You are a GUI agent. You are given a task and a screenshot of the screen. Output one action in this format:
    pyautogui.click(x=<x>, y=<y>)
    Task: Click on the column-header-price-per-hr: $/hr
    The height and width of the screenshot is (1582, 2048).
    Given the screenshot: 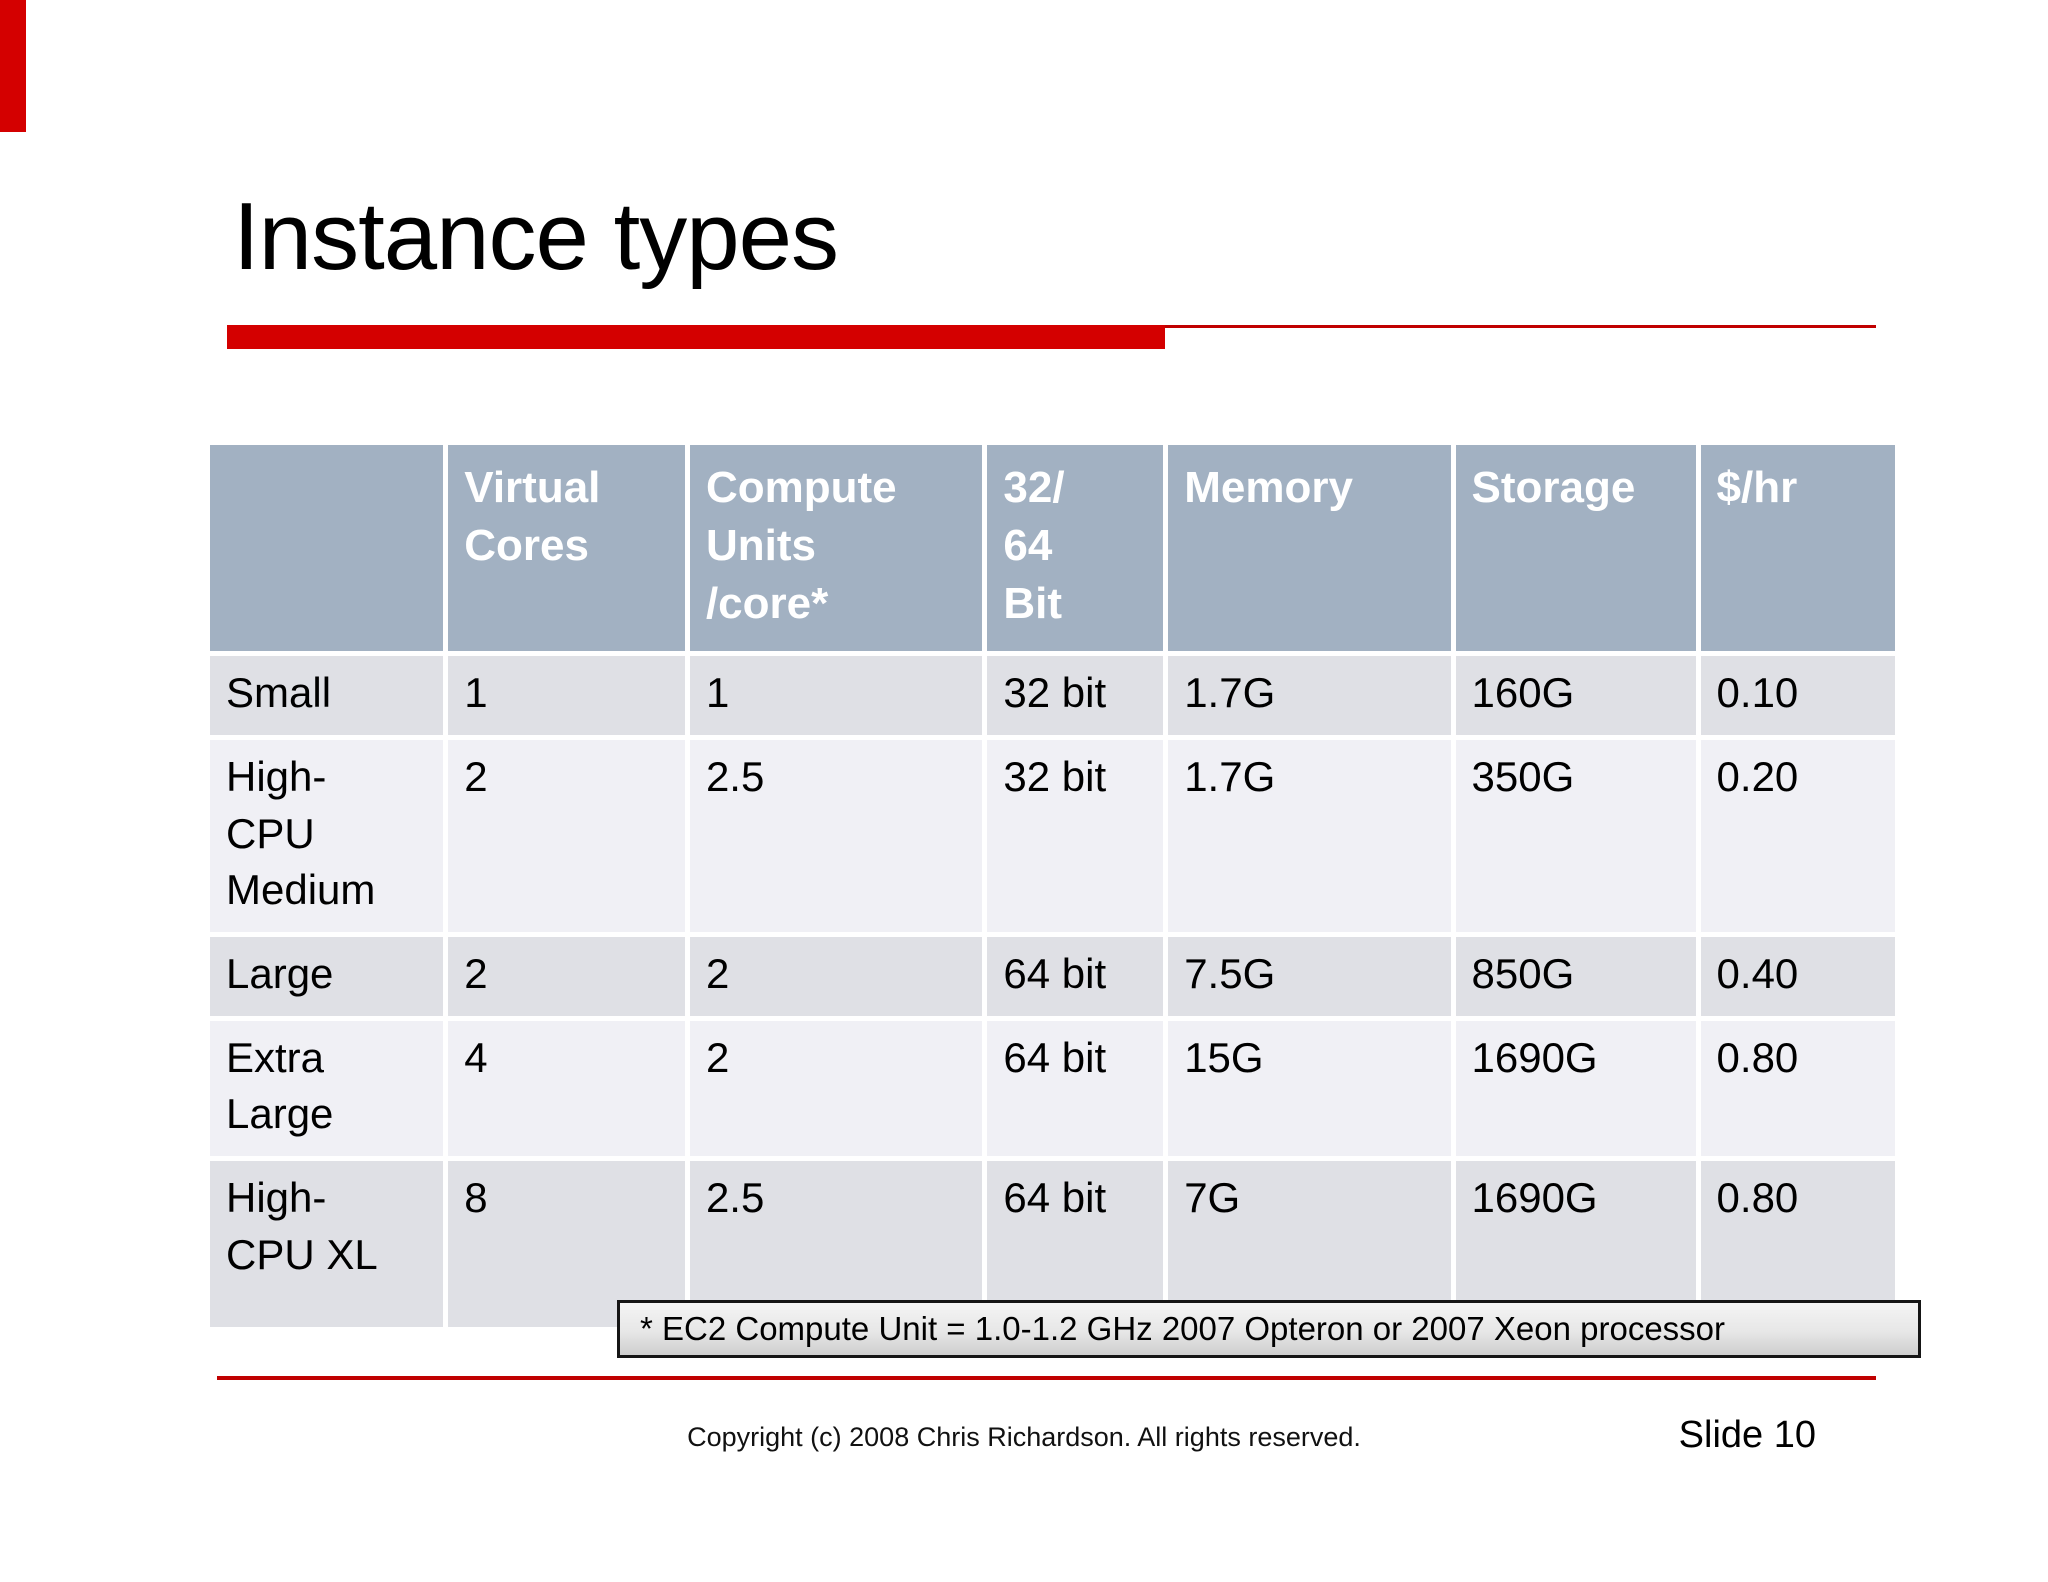 What is the action you would take?
    pyautogui.click(x=1798, y=548)
    